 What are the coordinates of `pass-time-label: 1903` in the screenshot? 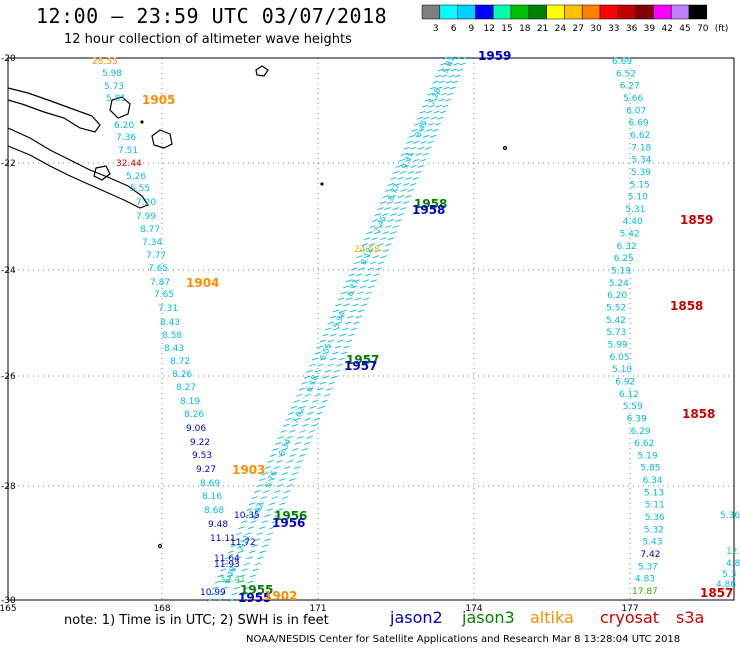 It's located at (248, 470).